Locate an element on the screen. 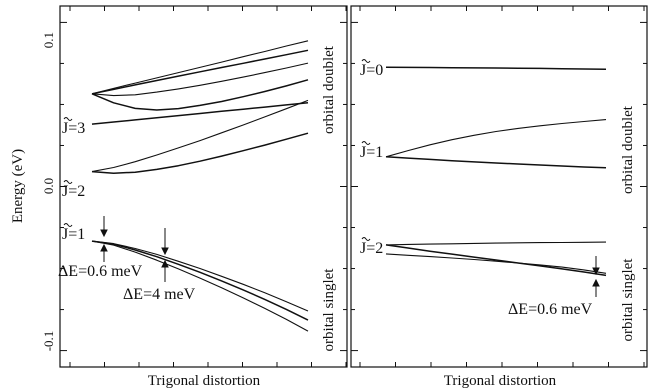 The height and width of the screenshot is (389, 652). right-annotation-delta: ΔE=0.6 meV is located at coordinates (550, 309).